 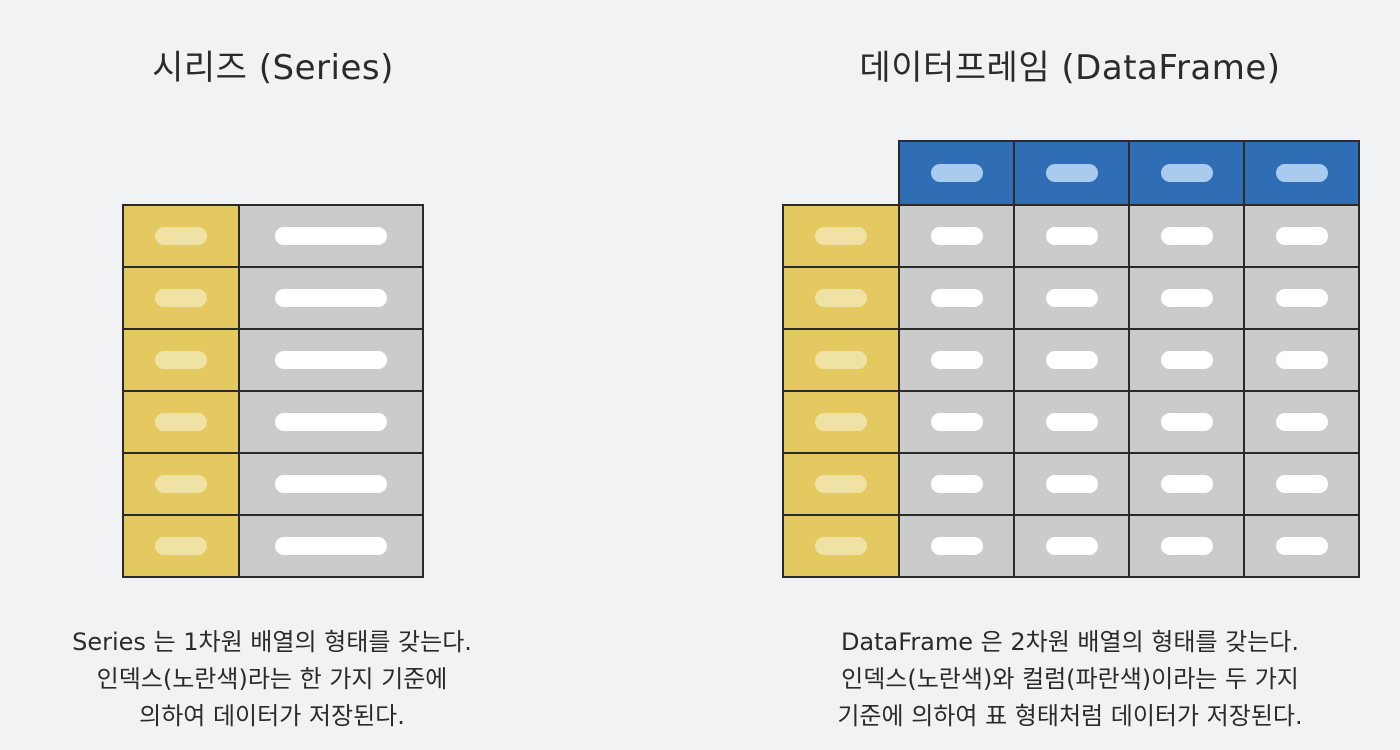 What do you see at coordinates (1070, 716) in the screenshot?
I see `dataframe-caption-line-3: 기준에 의하여 표 형태처럼 데이터가 저장된다.` at bounding box center [1070, 716].